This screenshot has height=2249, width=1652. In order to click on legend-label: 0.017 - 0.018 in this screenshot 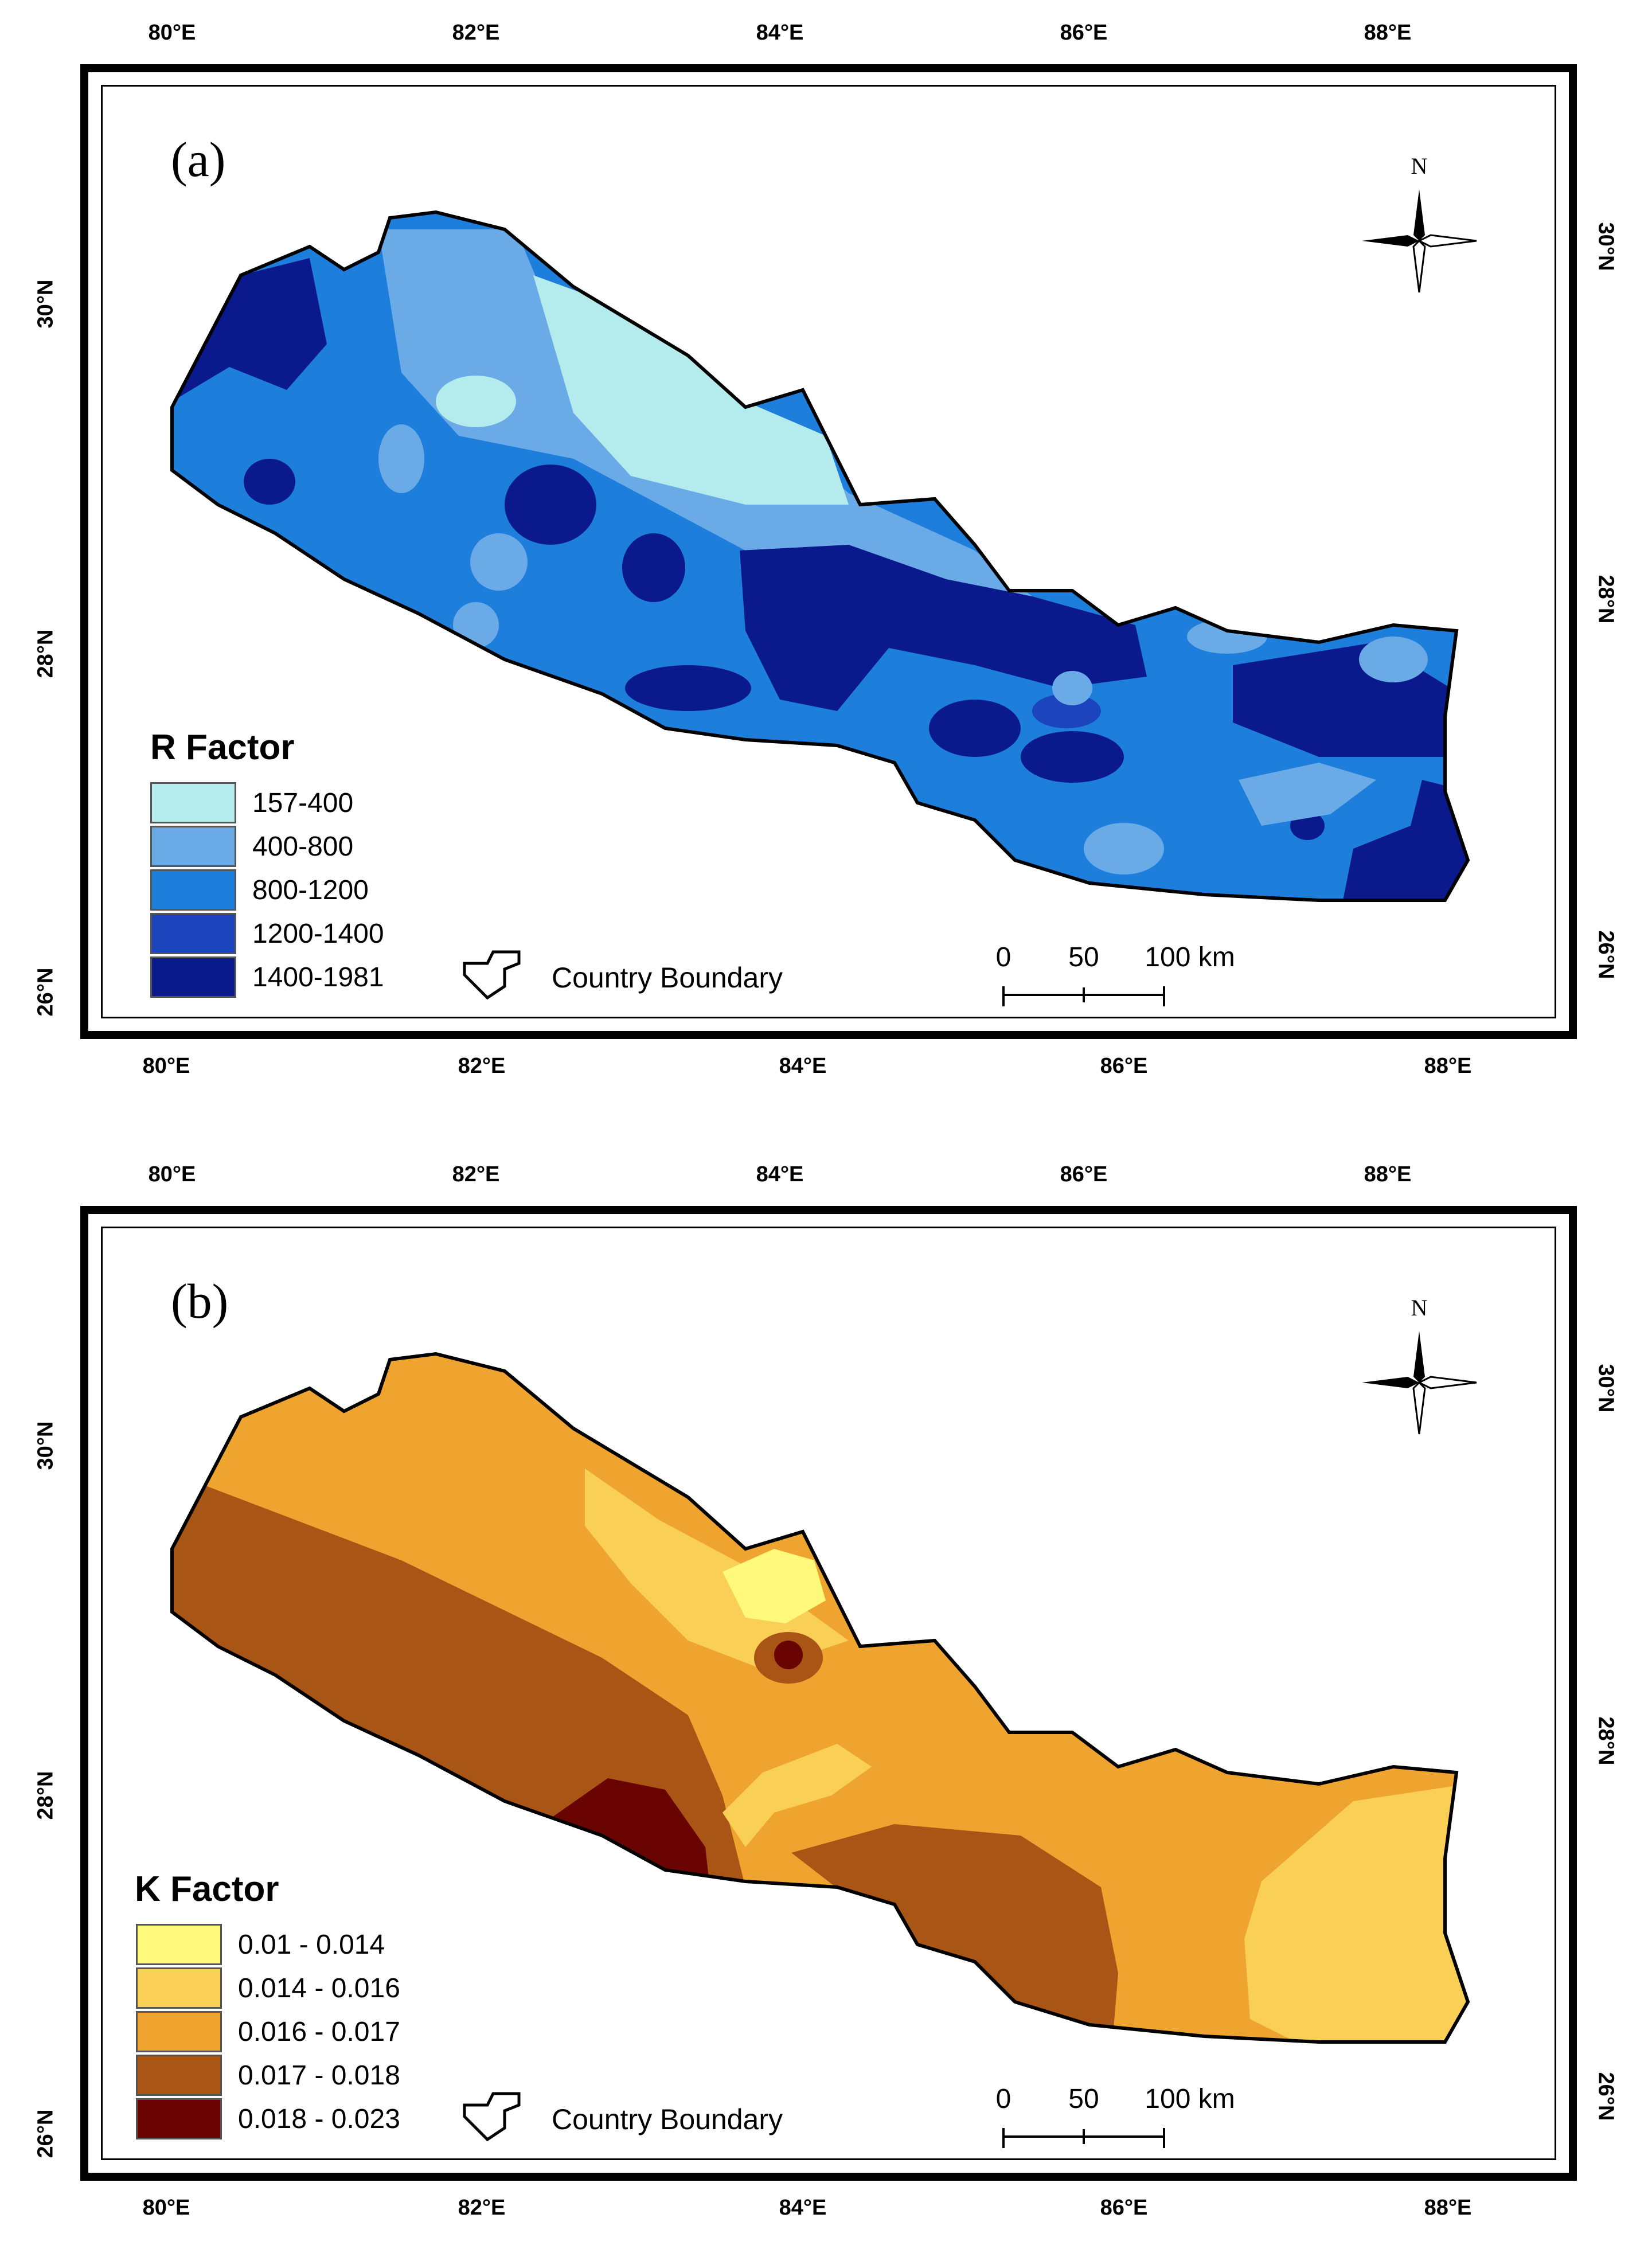, I will do `click(319, 2075)`.